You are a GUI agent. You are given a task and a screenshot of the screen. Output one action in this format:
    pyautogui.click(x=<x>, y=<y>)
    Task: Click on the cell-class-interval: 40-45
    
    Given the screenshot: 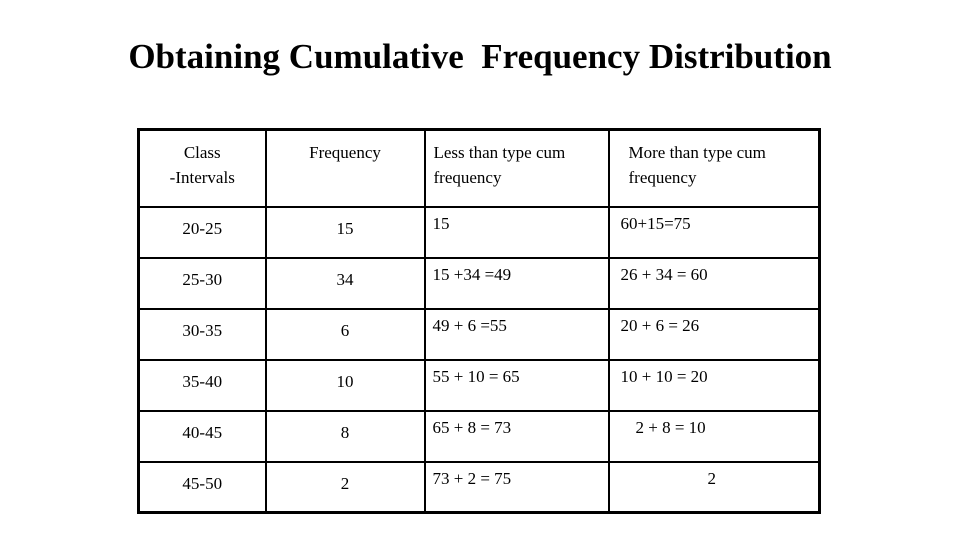 What is the action you would take?
    pyautogui.click(x=202, y=436)
    